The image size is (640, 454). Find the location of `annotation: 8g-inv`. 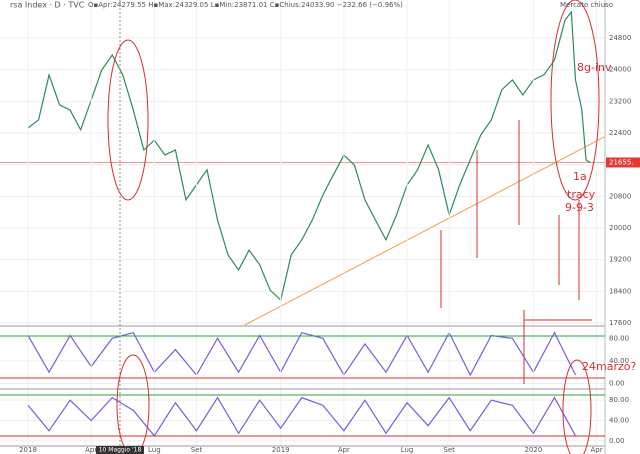

annotation: 8g-inv is located at coordinates (594, 67).